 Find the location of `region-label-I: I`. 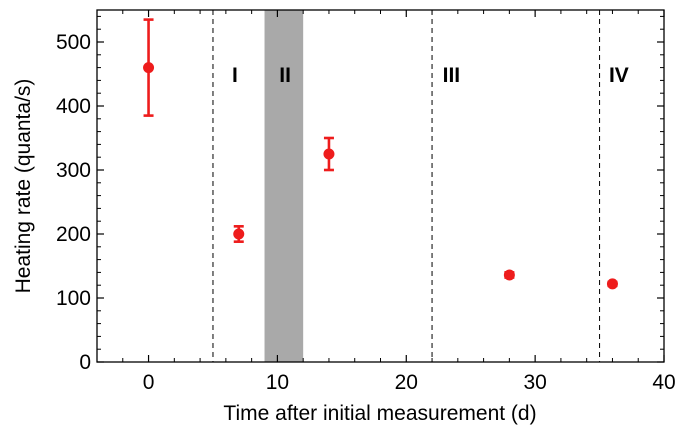

region-label-I: I is located at coordinates (235, 75).